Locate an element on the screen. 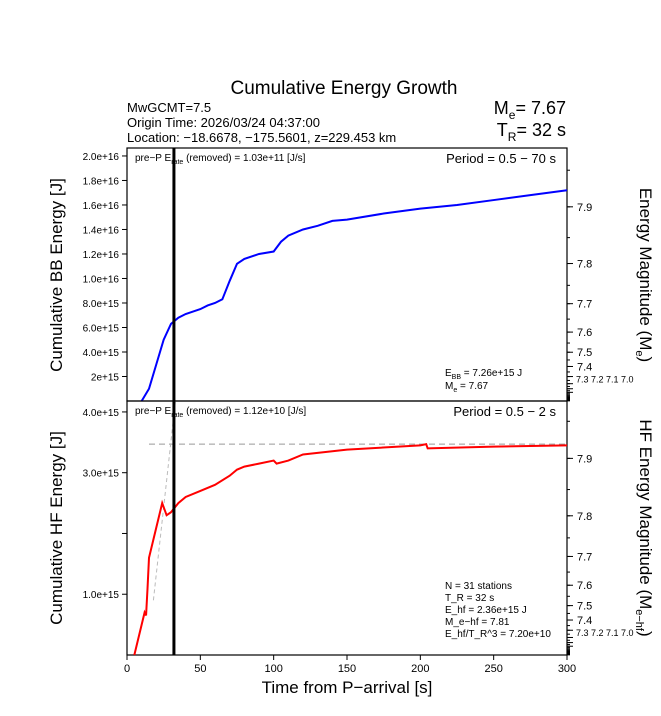 This screenshot has height=716, width=661. bb-magnitude-stat: Me = 7.67 is located at coordinates (467, 387).